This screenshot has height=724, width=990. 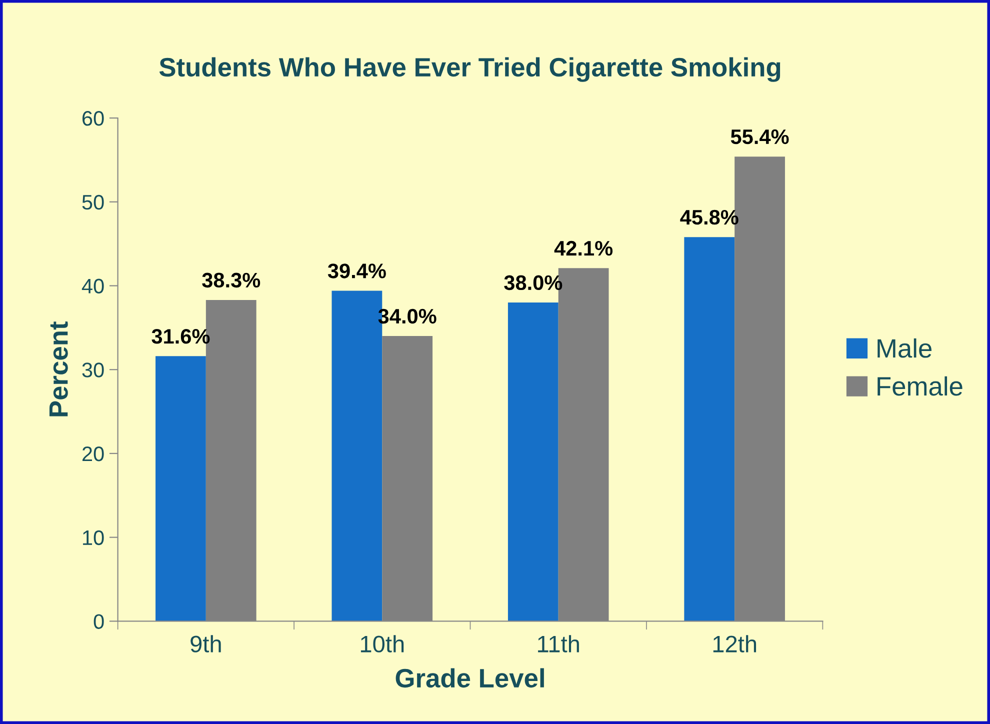 What do you see at coordinates (734, 643) in the screenshot?
I see `x-tick-label: 12th` at bounding box center [734, 643].